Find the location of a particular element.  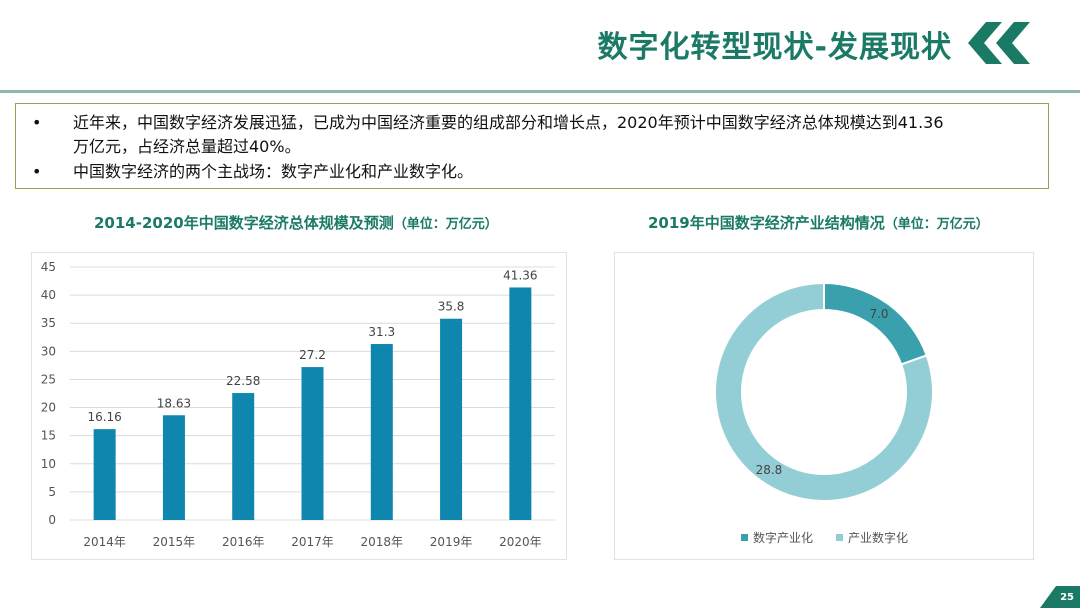

x-tick-label: 2016年 is located at coordinates (243, 542).